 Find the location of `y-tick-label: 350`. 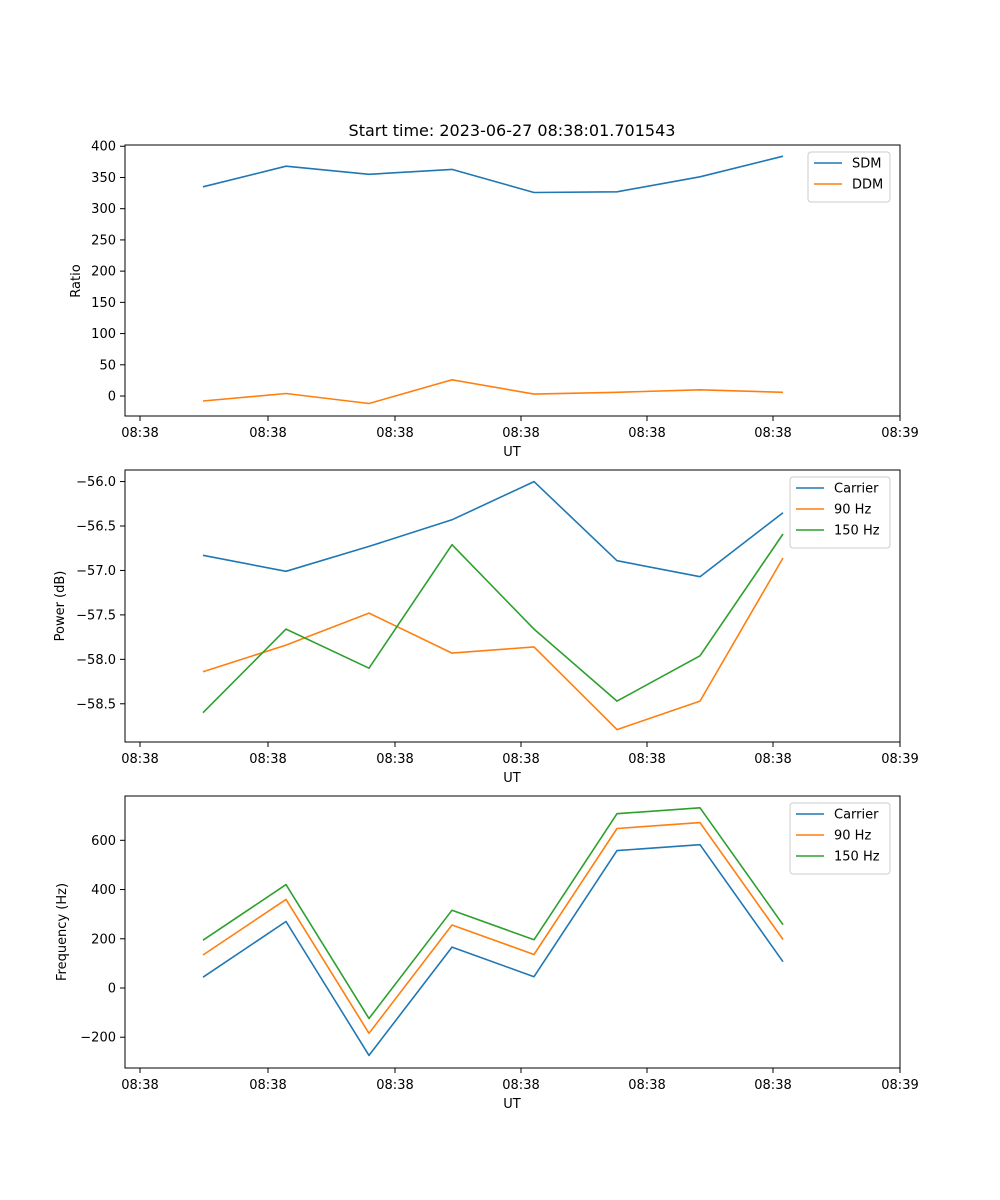

y-tick-label: 350 is located at coordinates (103, 178).